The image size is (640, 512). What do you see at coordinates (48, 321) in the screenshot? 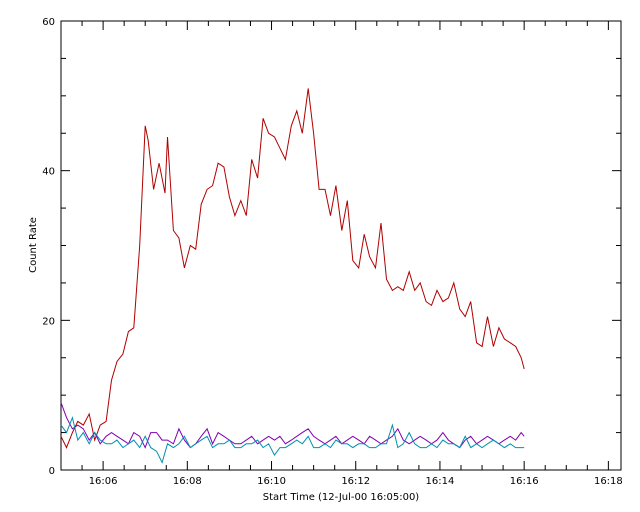
I see `y-tick-label: 20` at bounding box center [48, 321].